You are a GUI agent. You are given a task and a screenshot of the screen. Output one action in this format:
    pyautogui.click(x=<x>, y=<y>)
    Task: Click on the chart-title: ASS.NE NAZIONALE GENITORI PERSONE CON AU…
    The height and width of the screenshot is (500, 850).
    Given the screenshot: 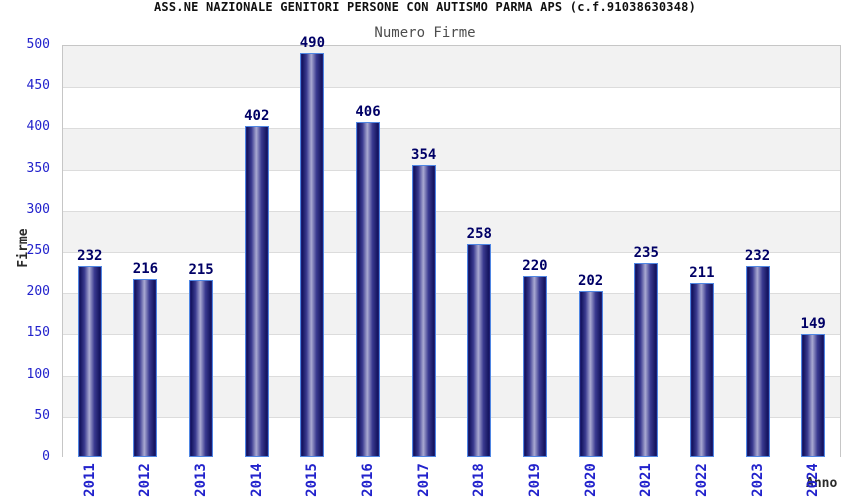 What is the action you would take?
    pyautogui.click(x=425, y=7)
    